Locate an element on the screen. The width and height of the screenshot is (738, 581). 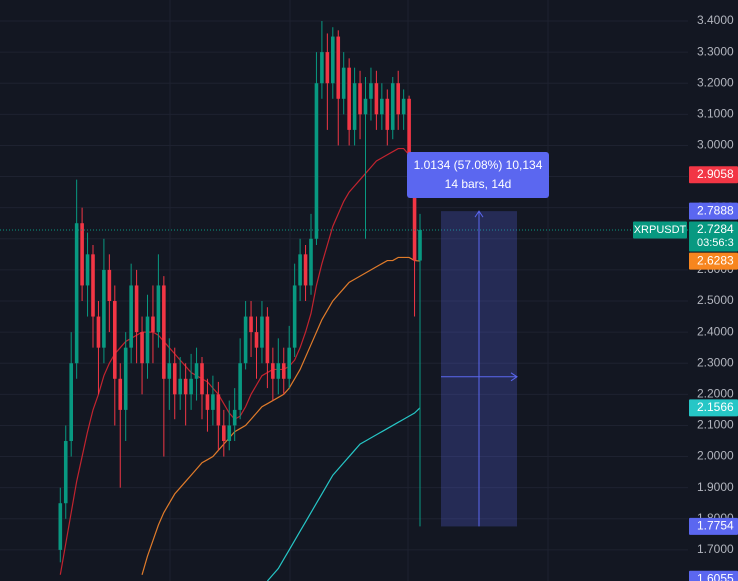
symbol-badge is located at coordinates (660, 230).